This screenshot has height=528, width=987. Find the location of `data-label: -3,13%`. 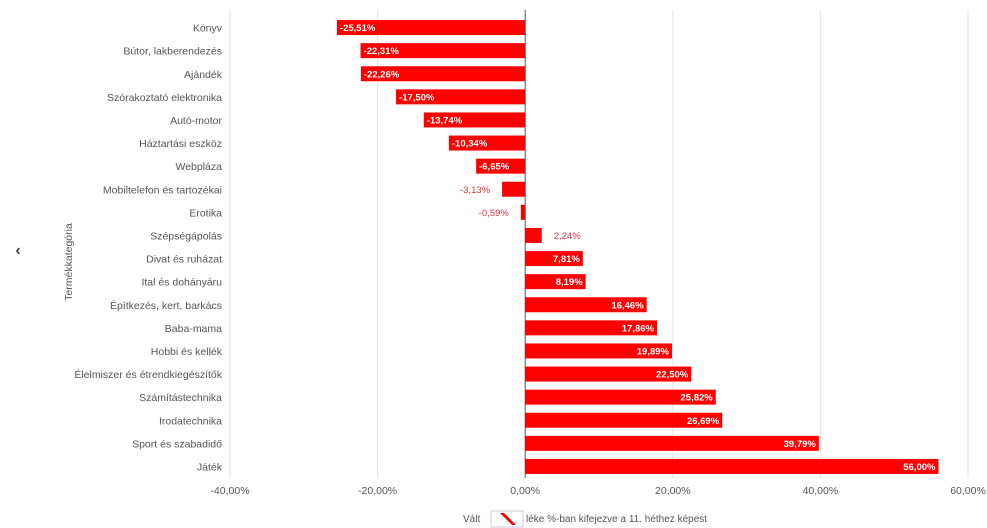

data-label: -3,13% is located at coordinates (475, 190).